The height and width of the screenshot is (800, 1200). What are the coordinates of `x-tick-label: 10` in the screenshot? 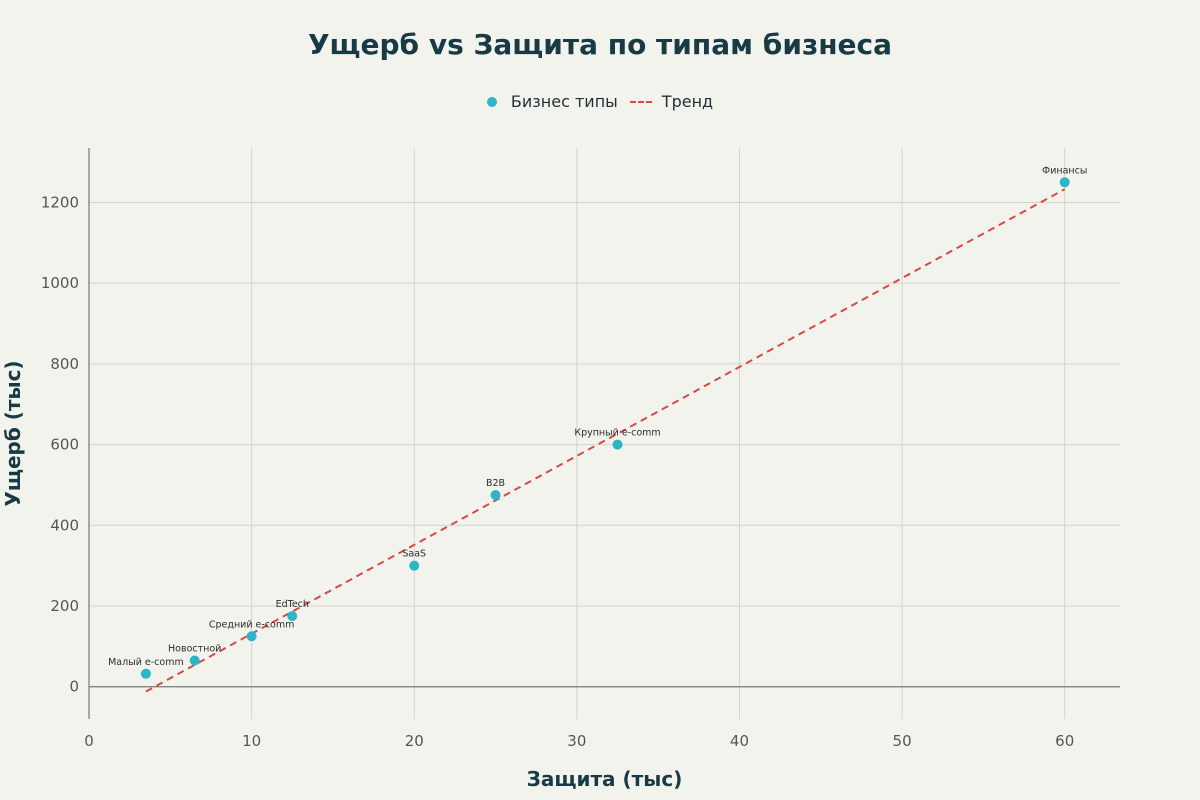 It's located at (251, 741).